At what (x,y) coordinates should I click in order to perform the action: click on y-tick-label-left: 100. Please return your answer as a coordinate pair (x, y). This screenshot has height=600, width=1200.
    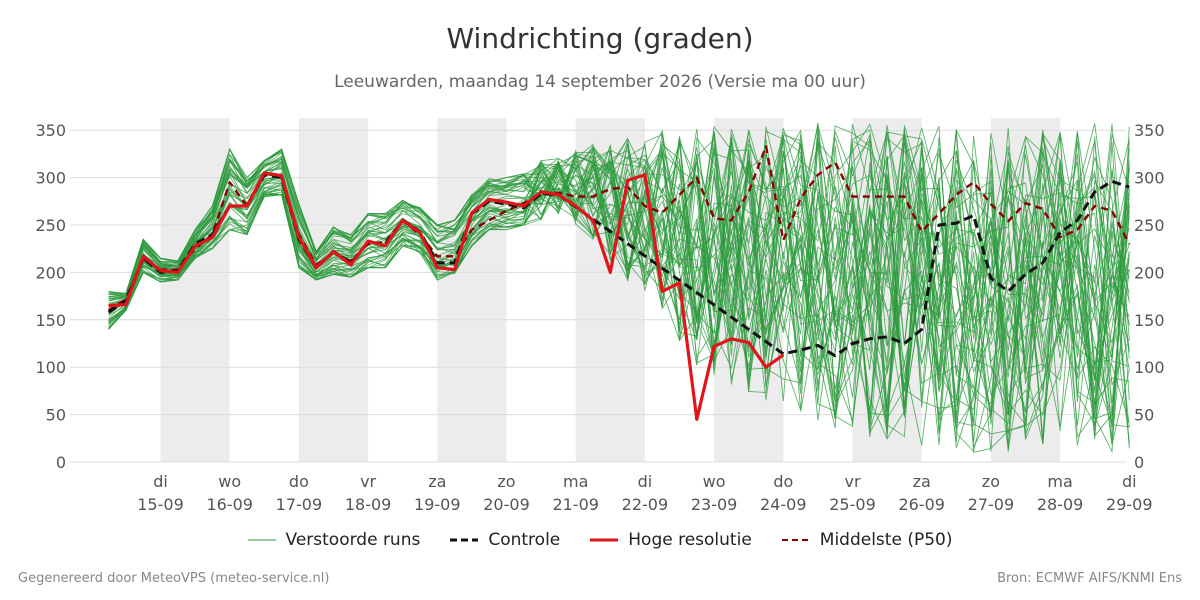
    Looking at the image, I should click on (50, 367).